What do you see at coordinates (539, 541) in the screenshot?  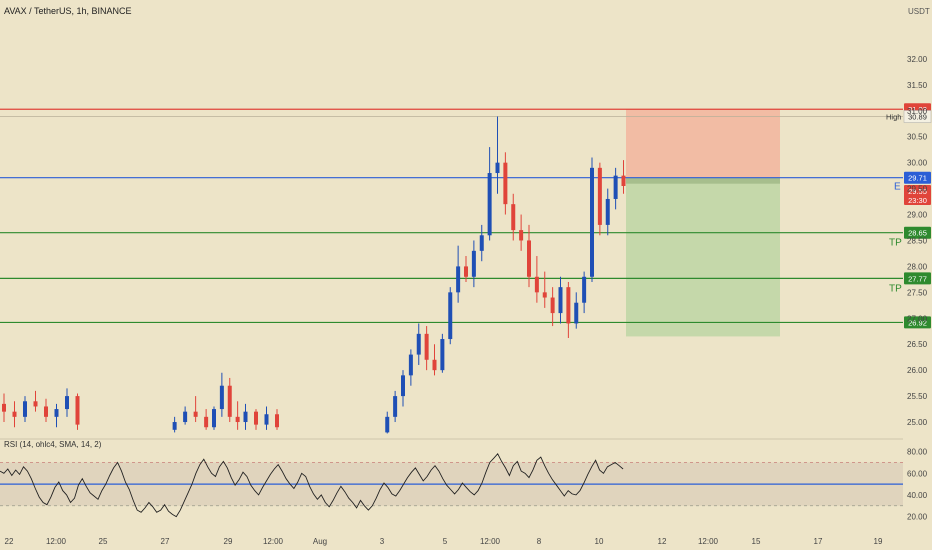 I see `time-tick-label: 8` at bounding box center [539, 541].